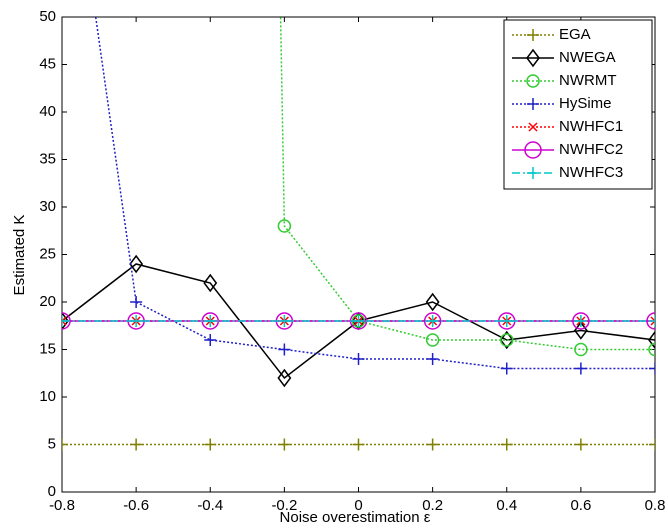 The width and height of the screenshot is (668, 528). I want to click on y-tick-label: 35, so click(47, 158).